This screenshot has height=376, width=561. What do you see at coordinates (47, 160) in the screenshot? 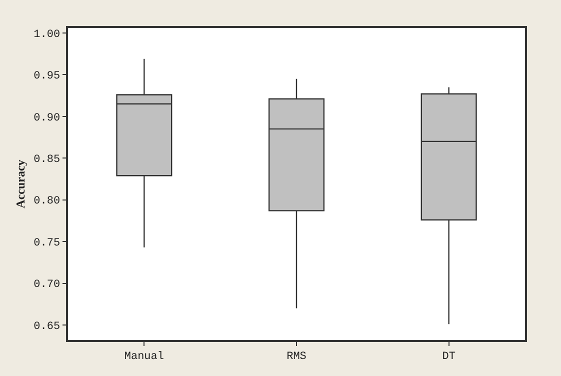
I see `y-tick-label: 0.85` at bounding box center [47, 160].